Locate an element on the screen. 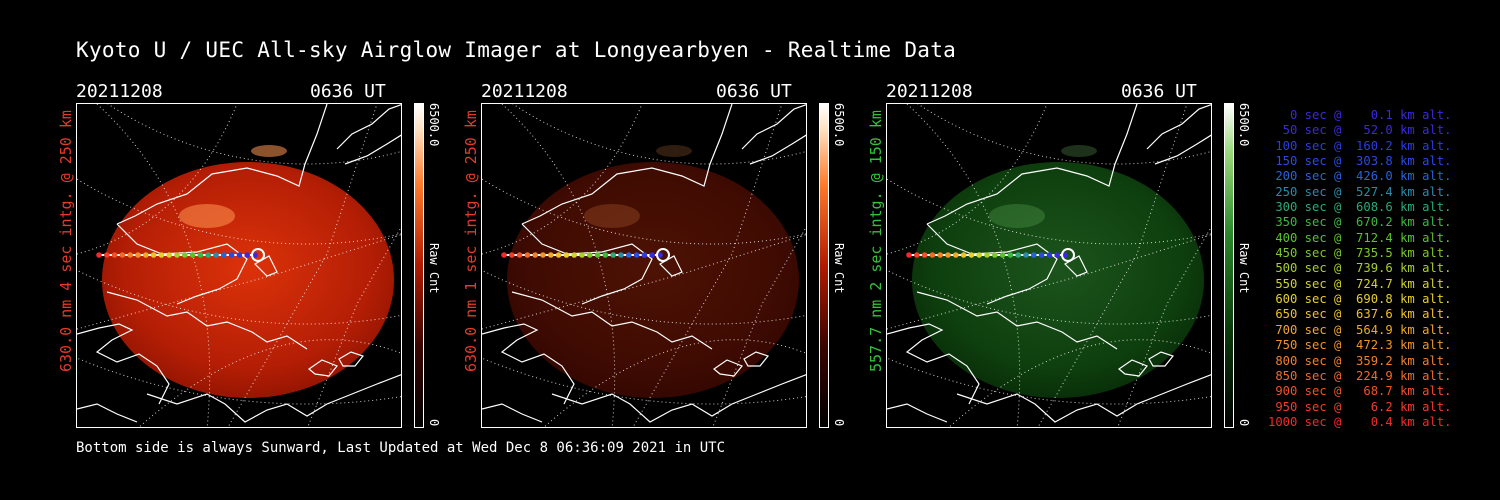 This screenshot has height=500, width=1500. legend-row: 400 sec @ 712.4 km alt. is located at coordinates (1360, 237).